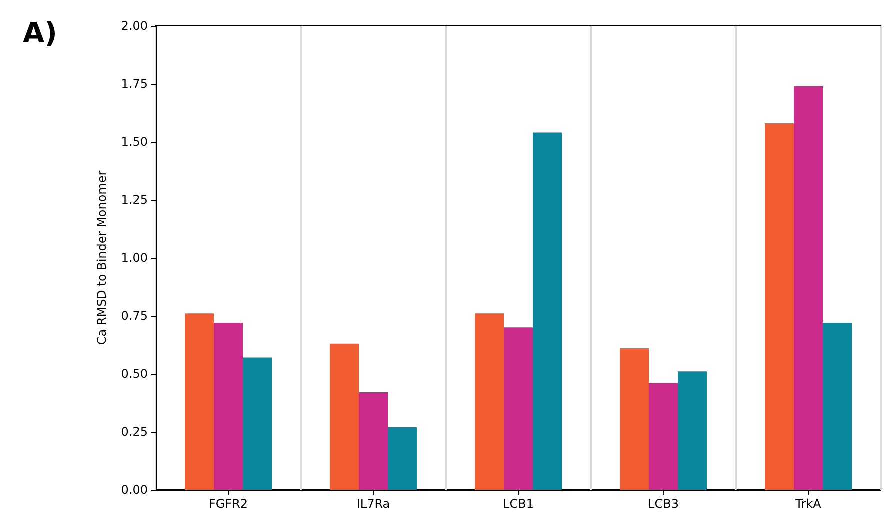 The width and height of the screenshot is (893, 525). I want to click on y-tick-label: 0.75, so click(134, 316).